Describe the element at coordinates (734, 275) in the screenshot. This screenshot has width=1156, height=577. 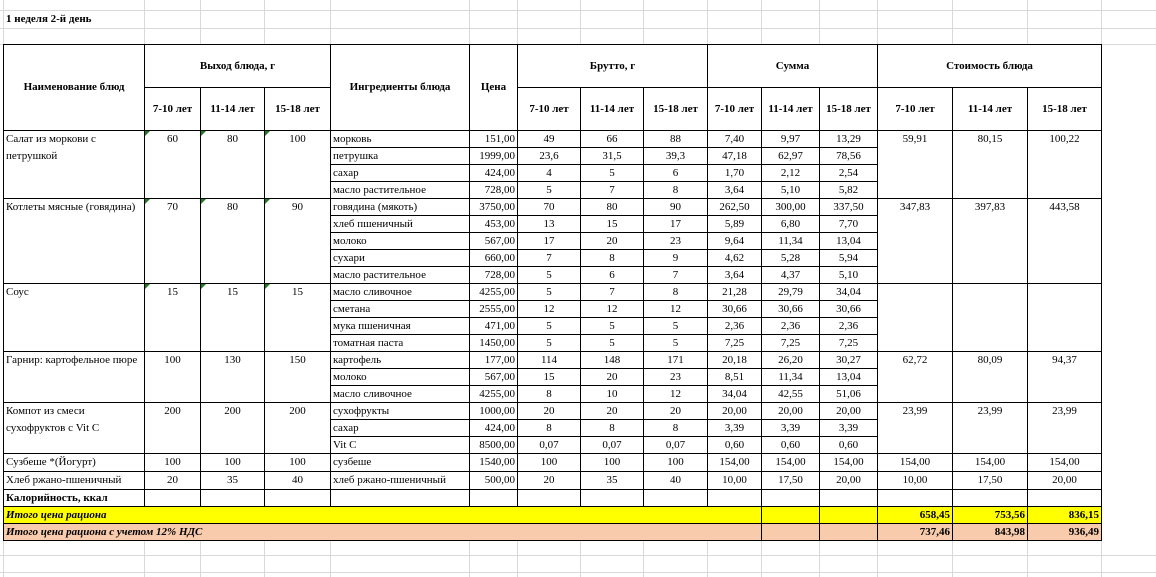
I see `ingredient-sum: 3,64` at that location.